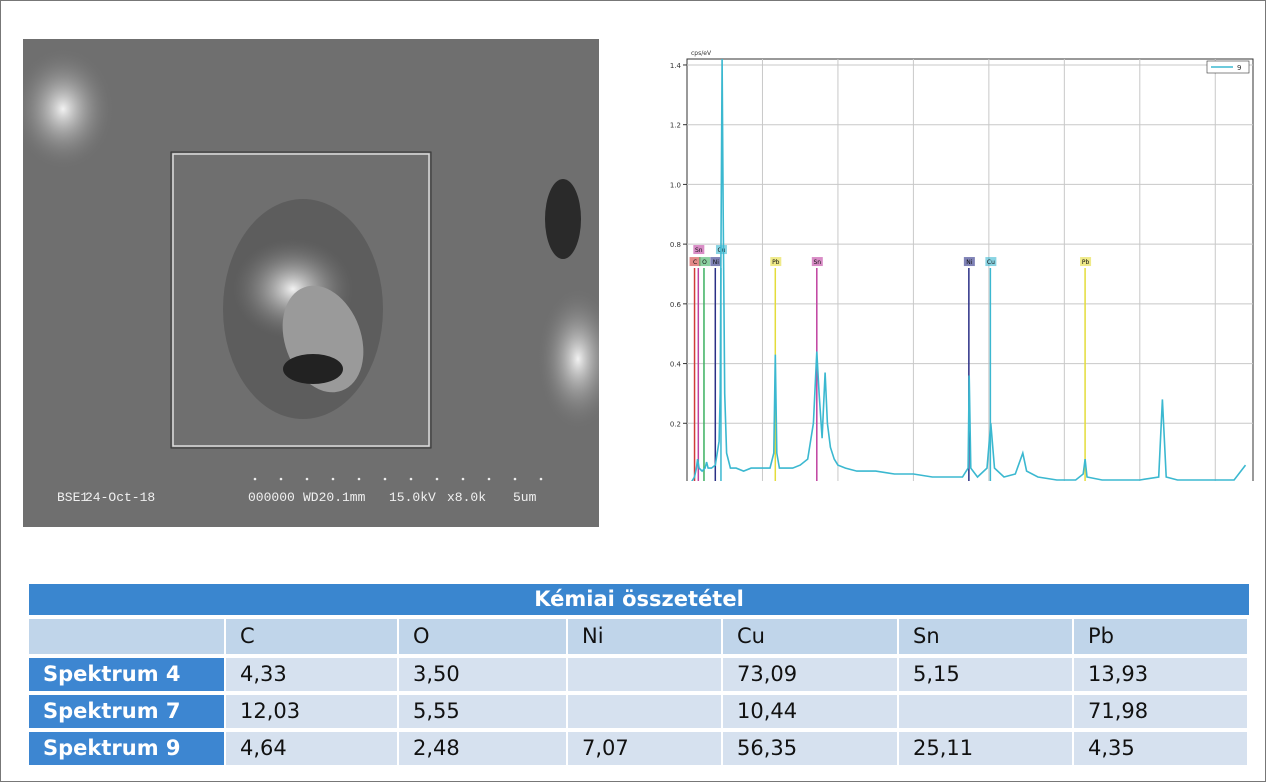  Describe the element at coordinates (311, 674) in the screenshot. I see `table-cell: 4,33` at that location.